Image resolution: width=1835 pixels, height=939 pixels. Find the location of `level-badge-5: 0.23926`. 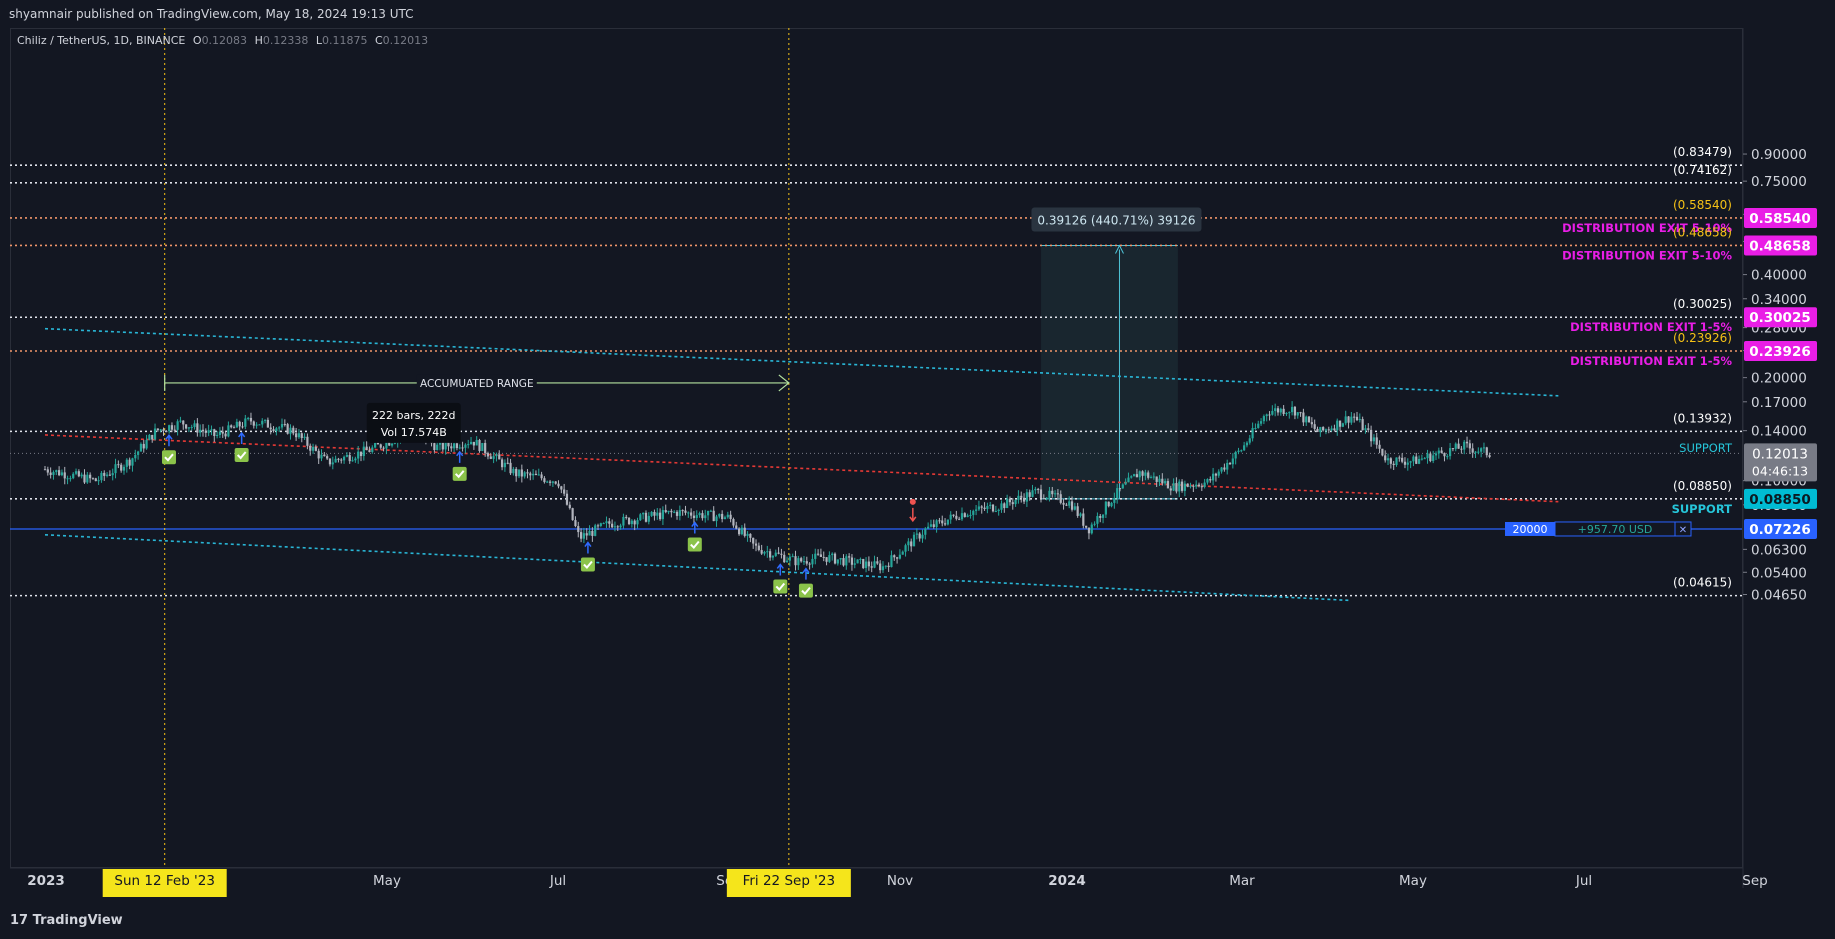

level-badge-5: 0.23926 is located at coordinates (1780, 352).